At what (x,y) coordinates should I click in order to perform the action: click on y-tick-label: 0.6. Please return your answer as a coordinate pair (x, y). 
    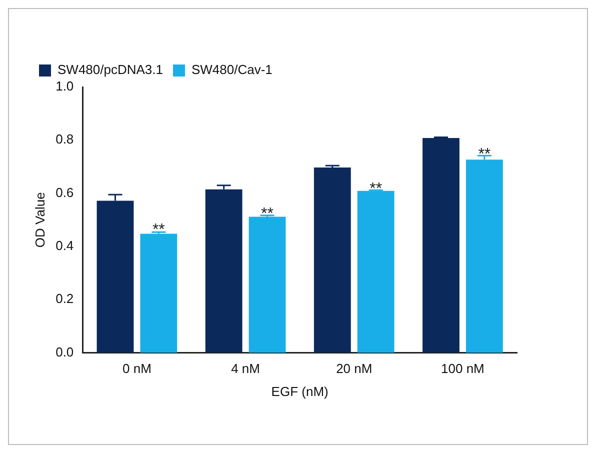
    Looking at the image, I should click on (65, 192).